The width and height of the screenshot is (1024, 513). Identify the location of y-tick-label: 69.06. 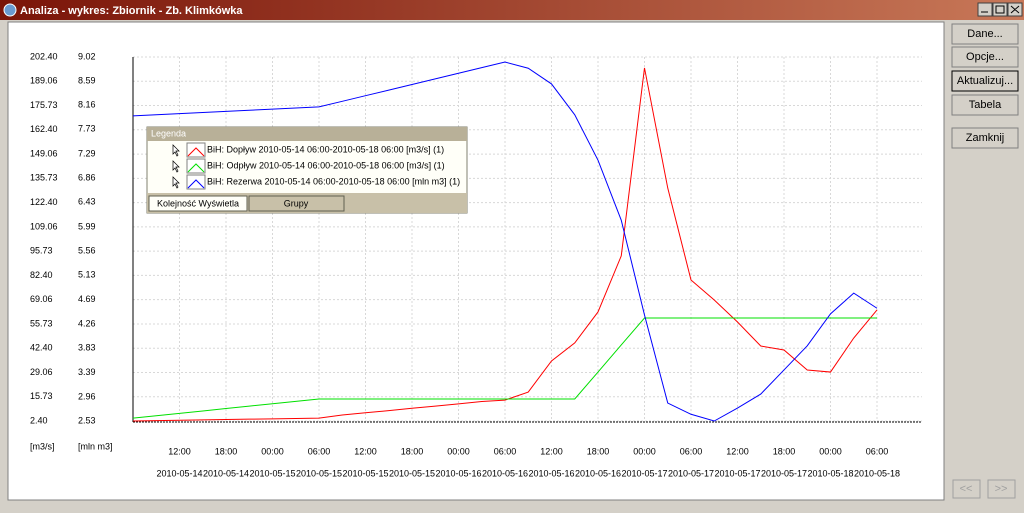
(41, 299).